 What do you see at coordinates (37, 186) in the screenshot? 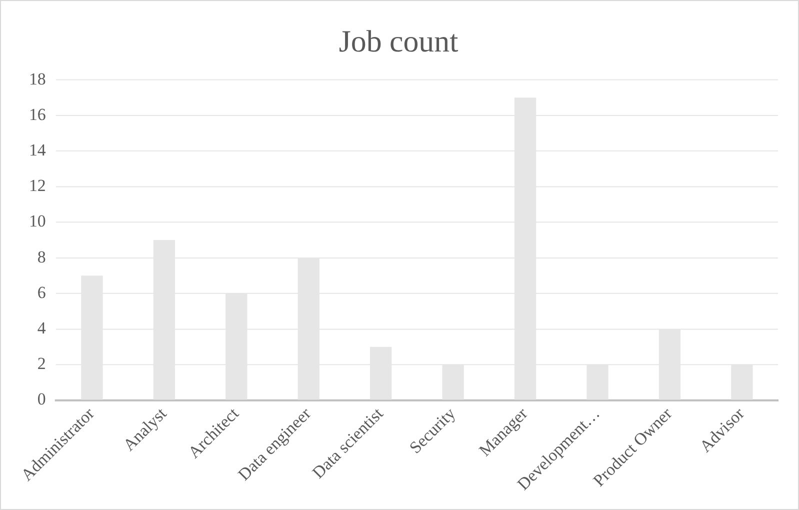
I see `y-tick-label: 12` at bounding box center [37, 186].